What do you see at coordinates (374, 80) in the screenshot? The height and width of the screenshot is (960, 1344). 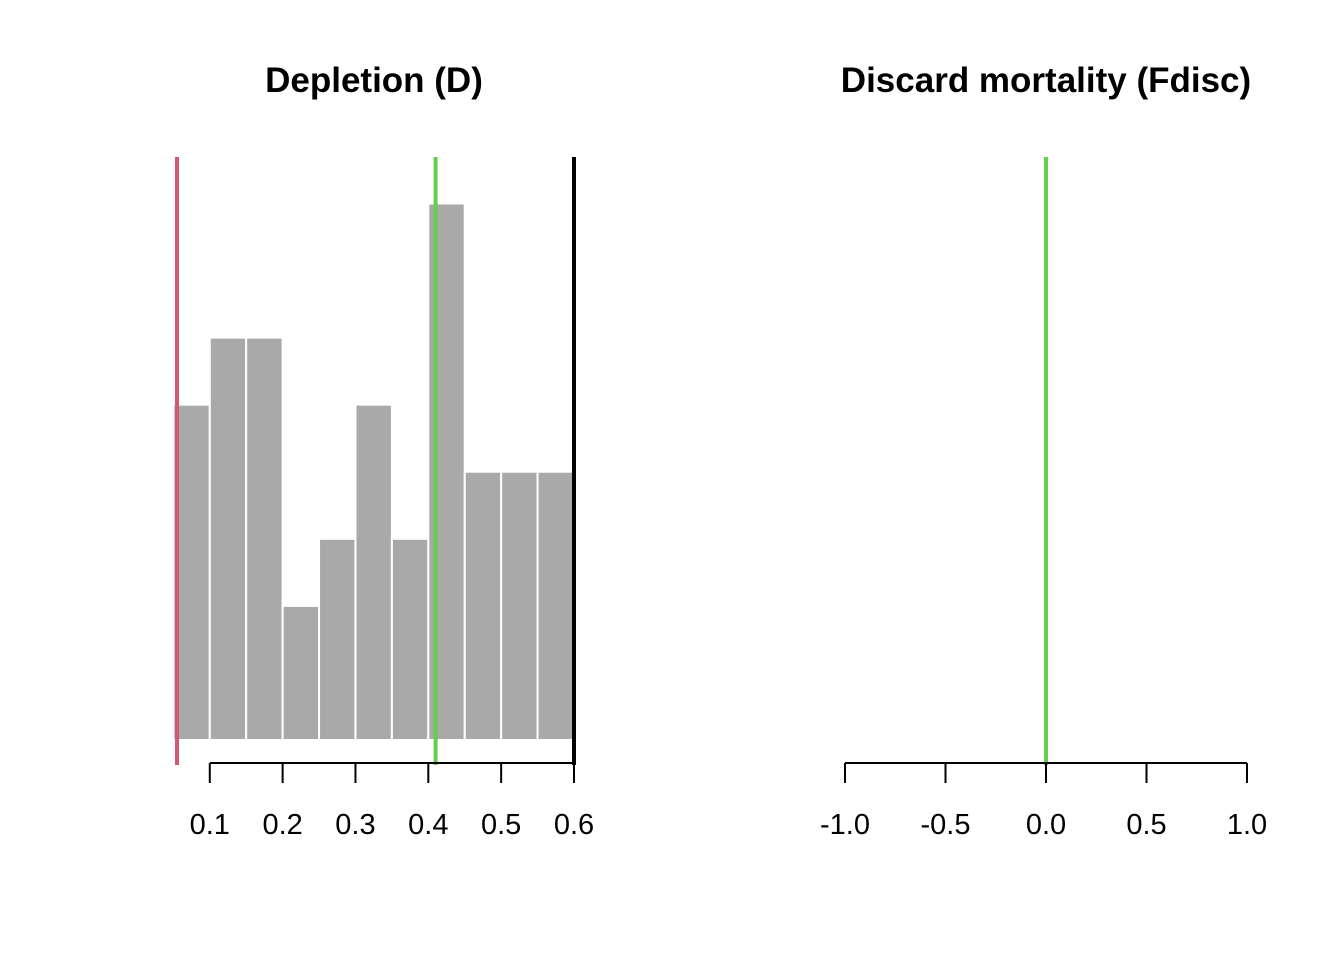 I see `depletion-title: Depletion (D)` at bounding box center [374, 80].